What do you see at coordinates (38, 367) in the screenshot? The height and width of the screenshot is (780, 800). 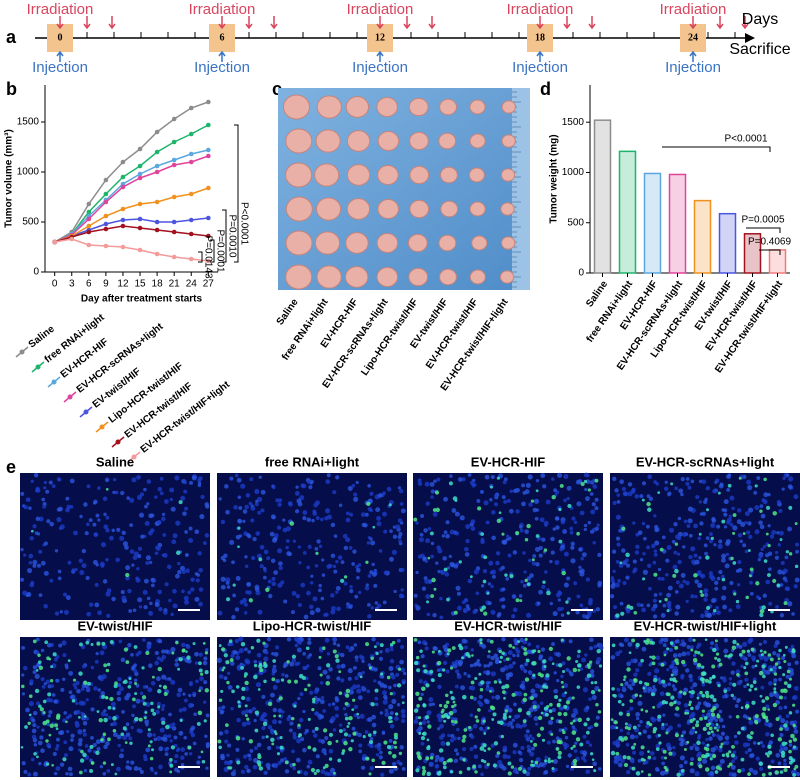 I see `legend-marker` at bounding box center [38, 367].